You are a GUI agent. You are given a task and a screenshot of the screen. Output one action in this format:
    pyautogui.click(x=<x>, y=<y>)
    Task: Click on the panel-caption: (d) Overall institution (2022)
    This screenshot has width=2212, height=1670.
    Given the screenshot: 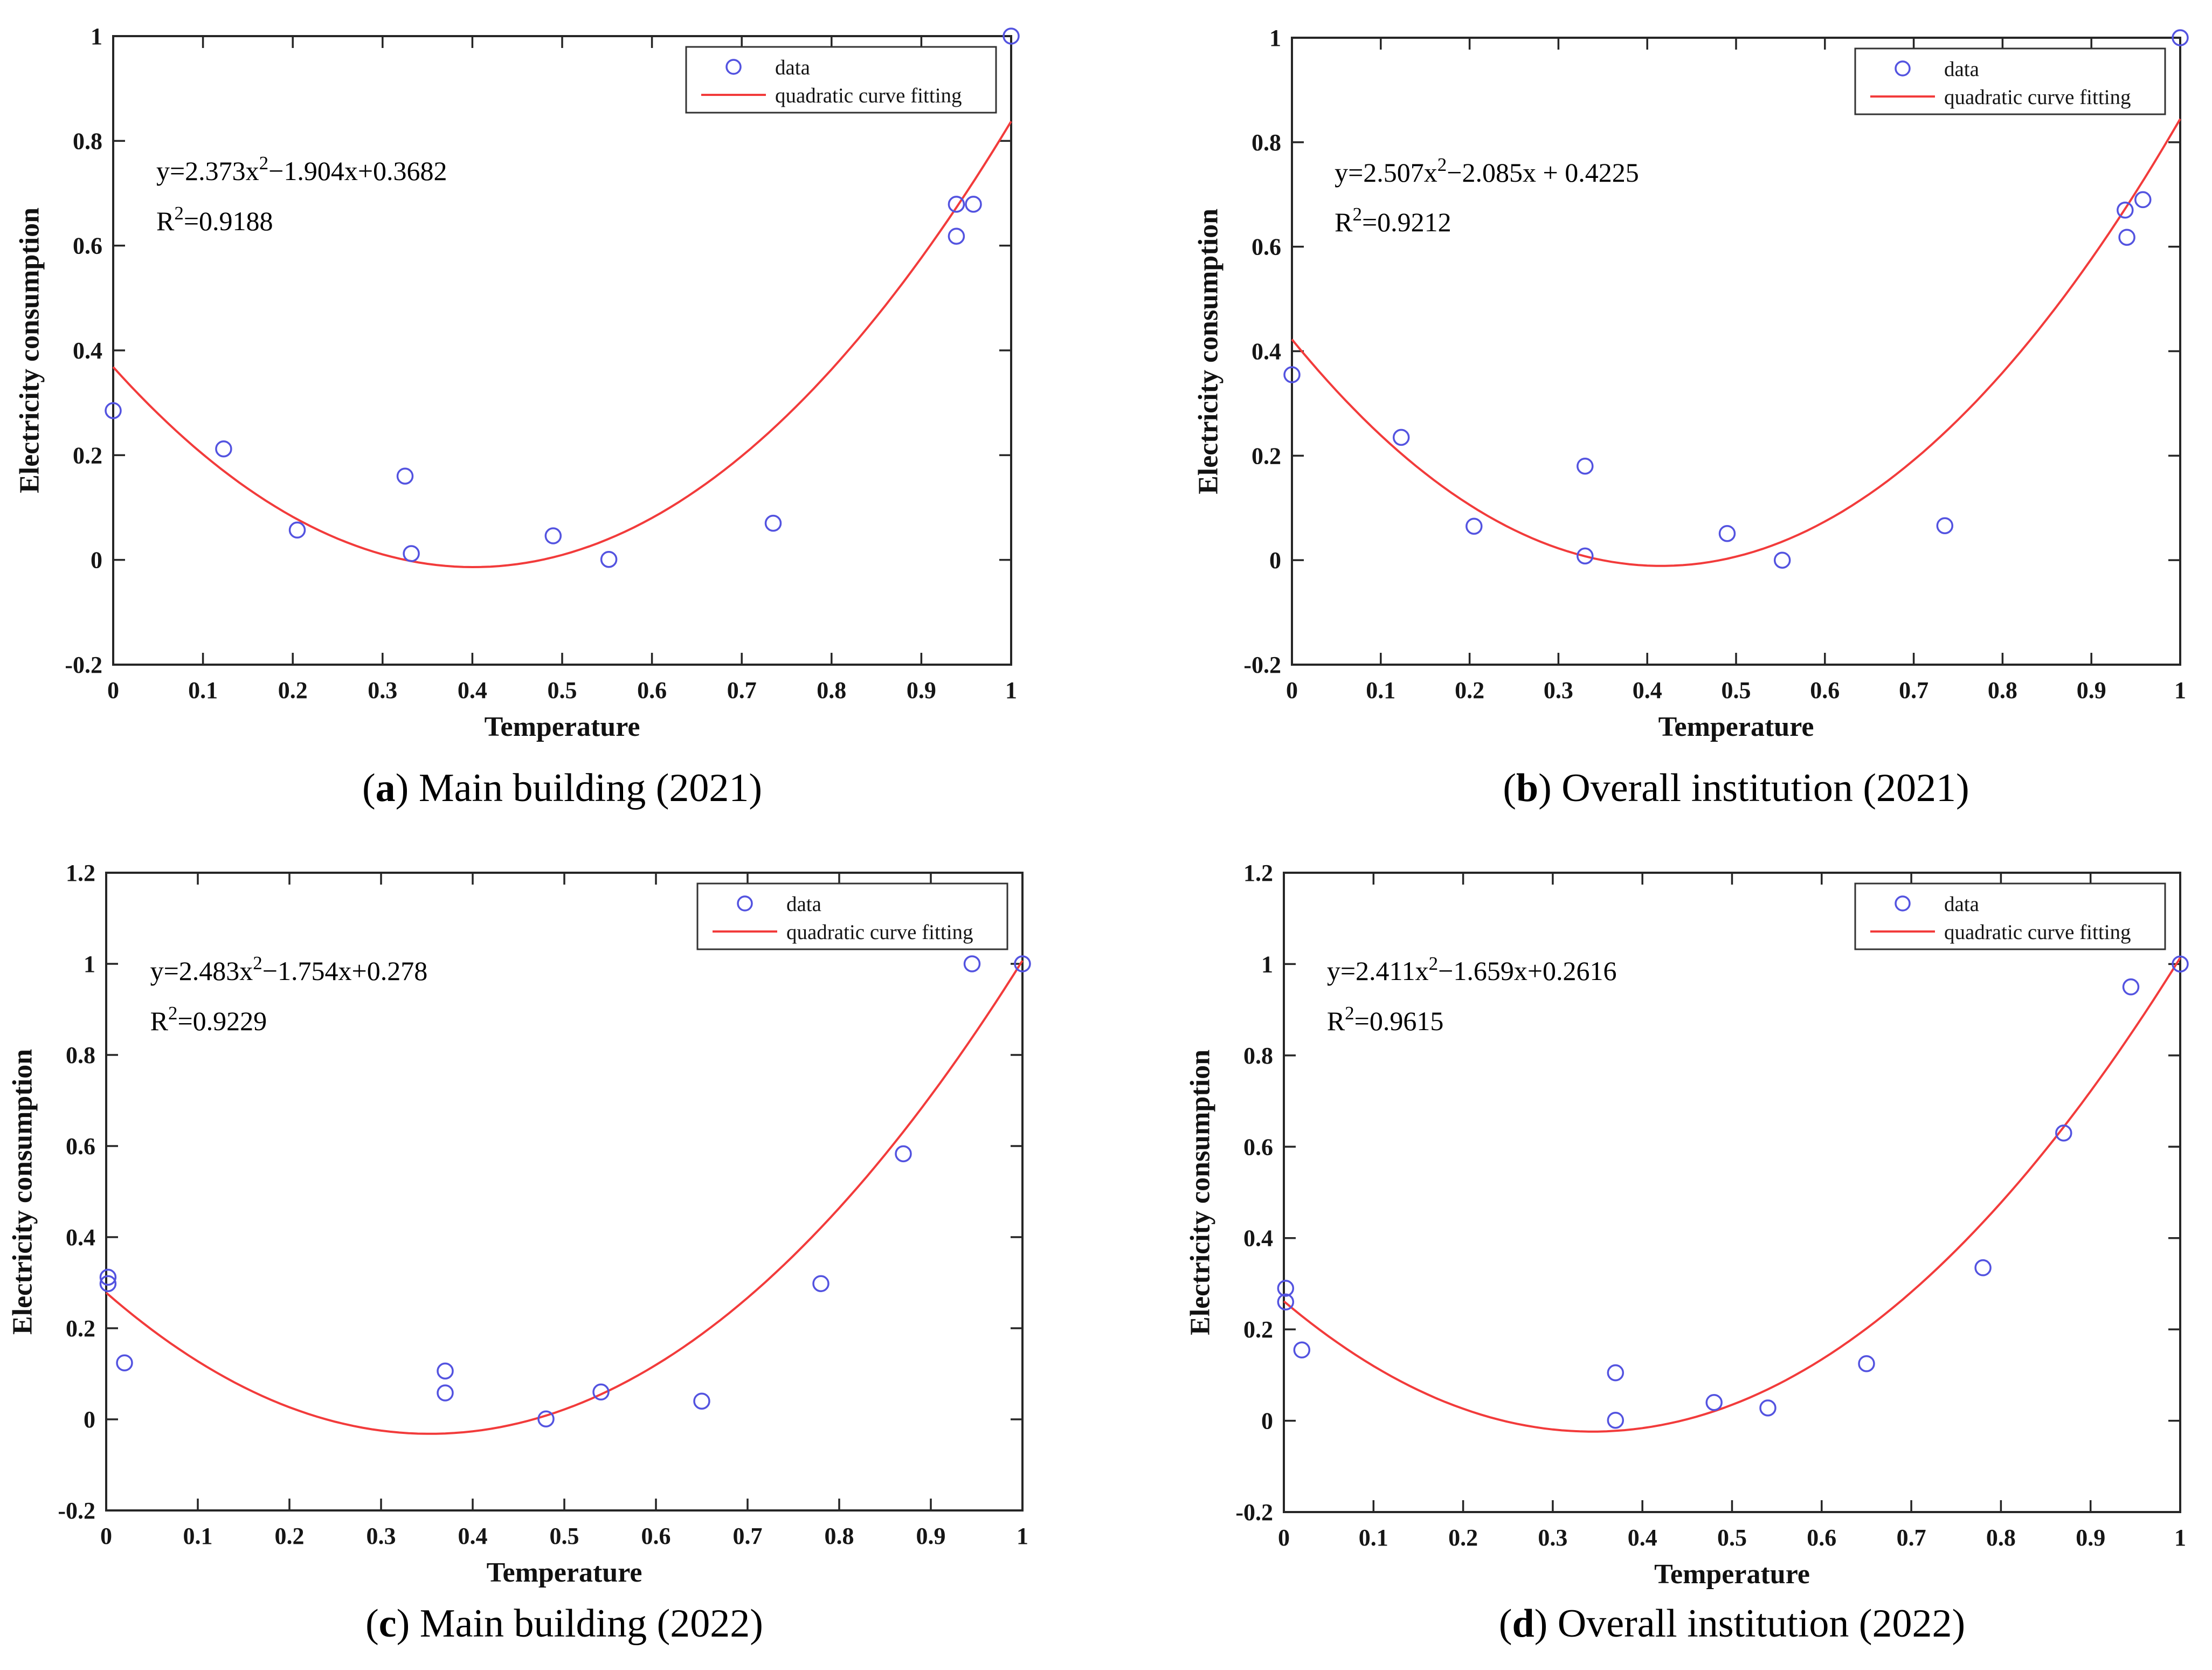 What is the action you would take?
    pyautogui.click(x=1732, y=1624)
    